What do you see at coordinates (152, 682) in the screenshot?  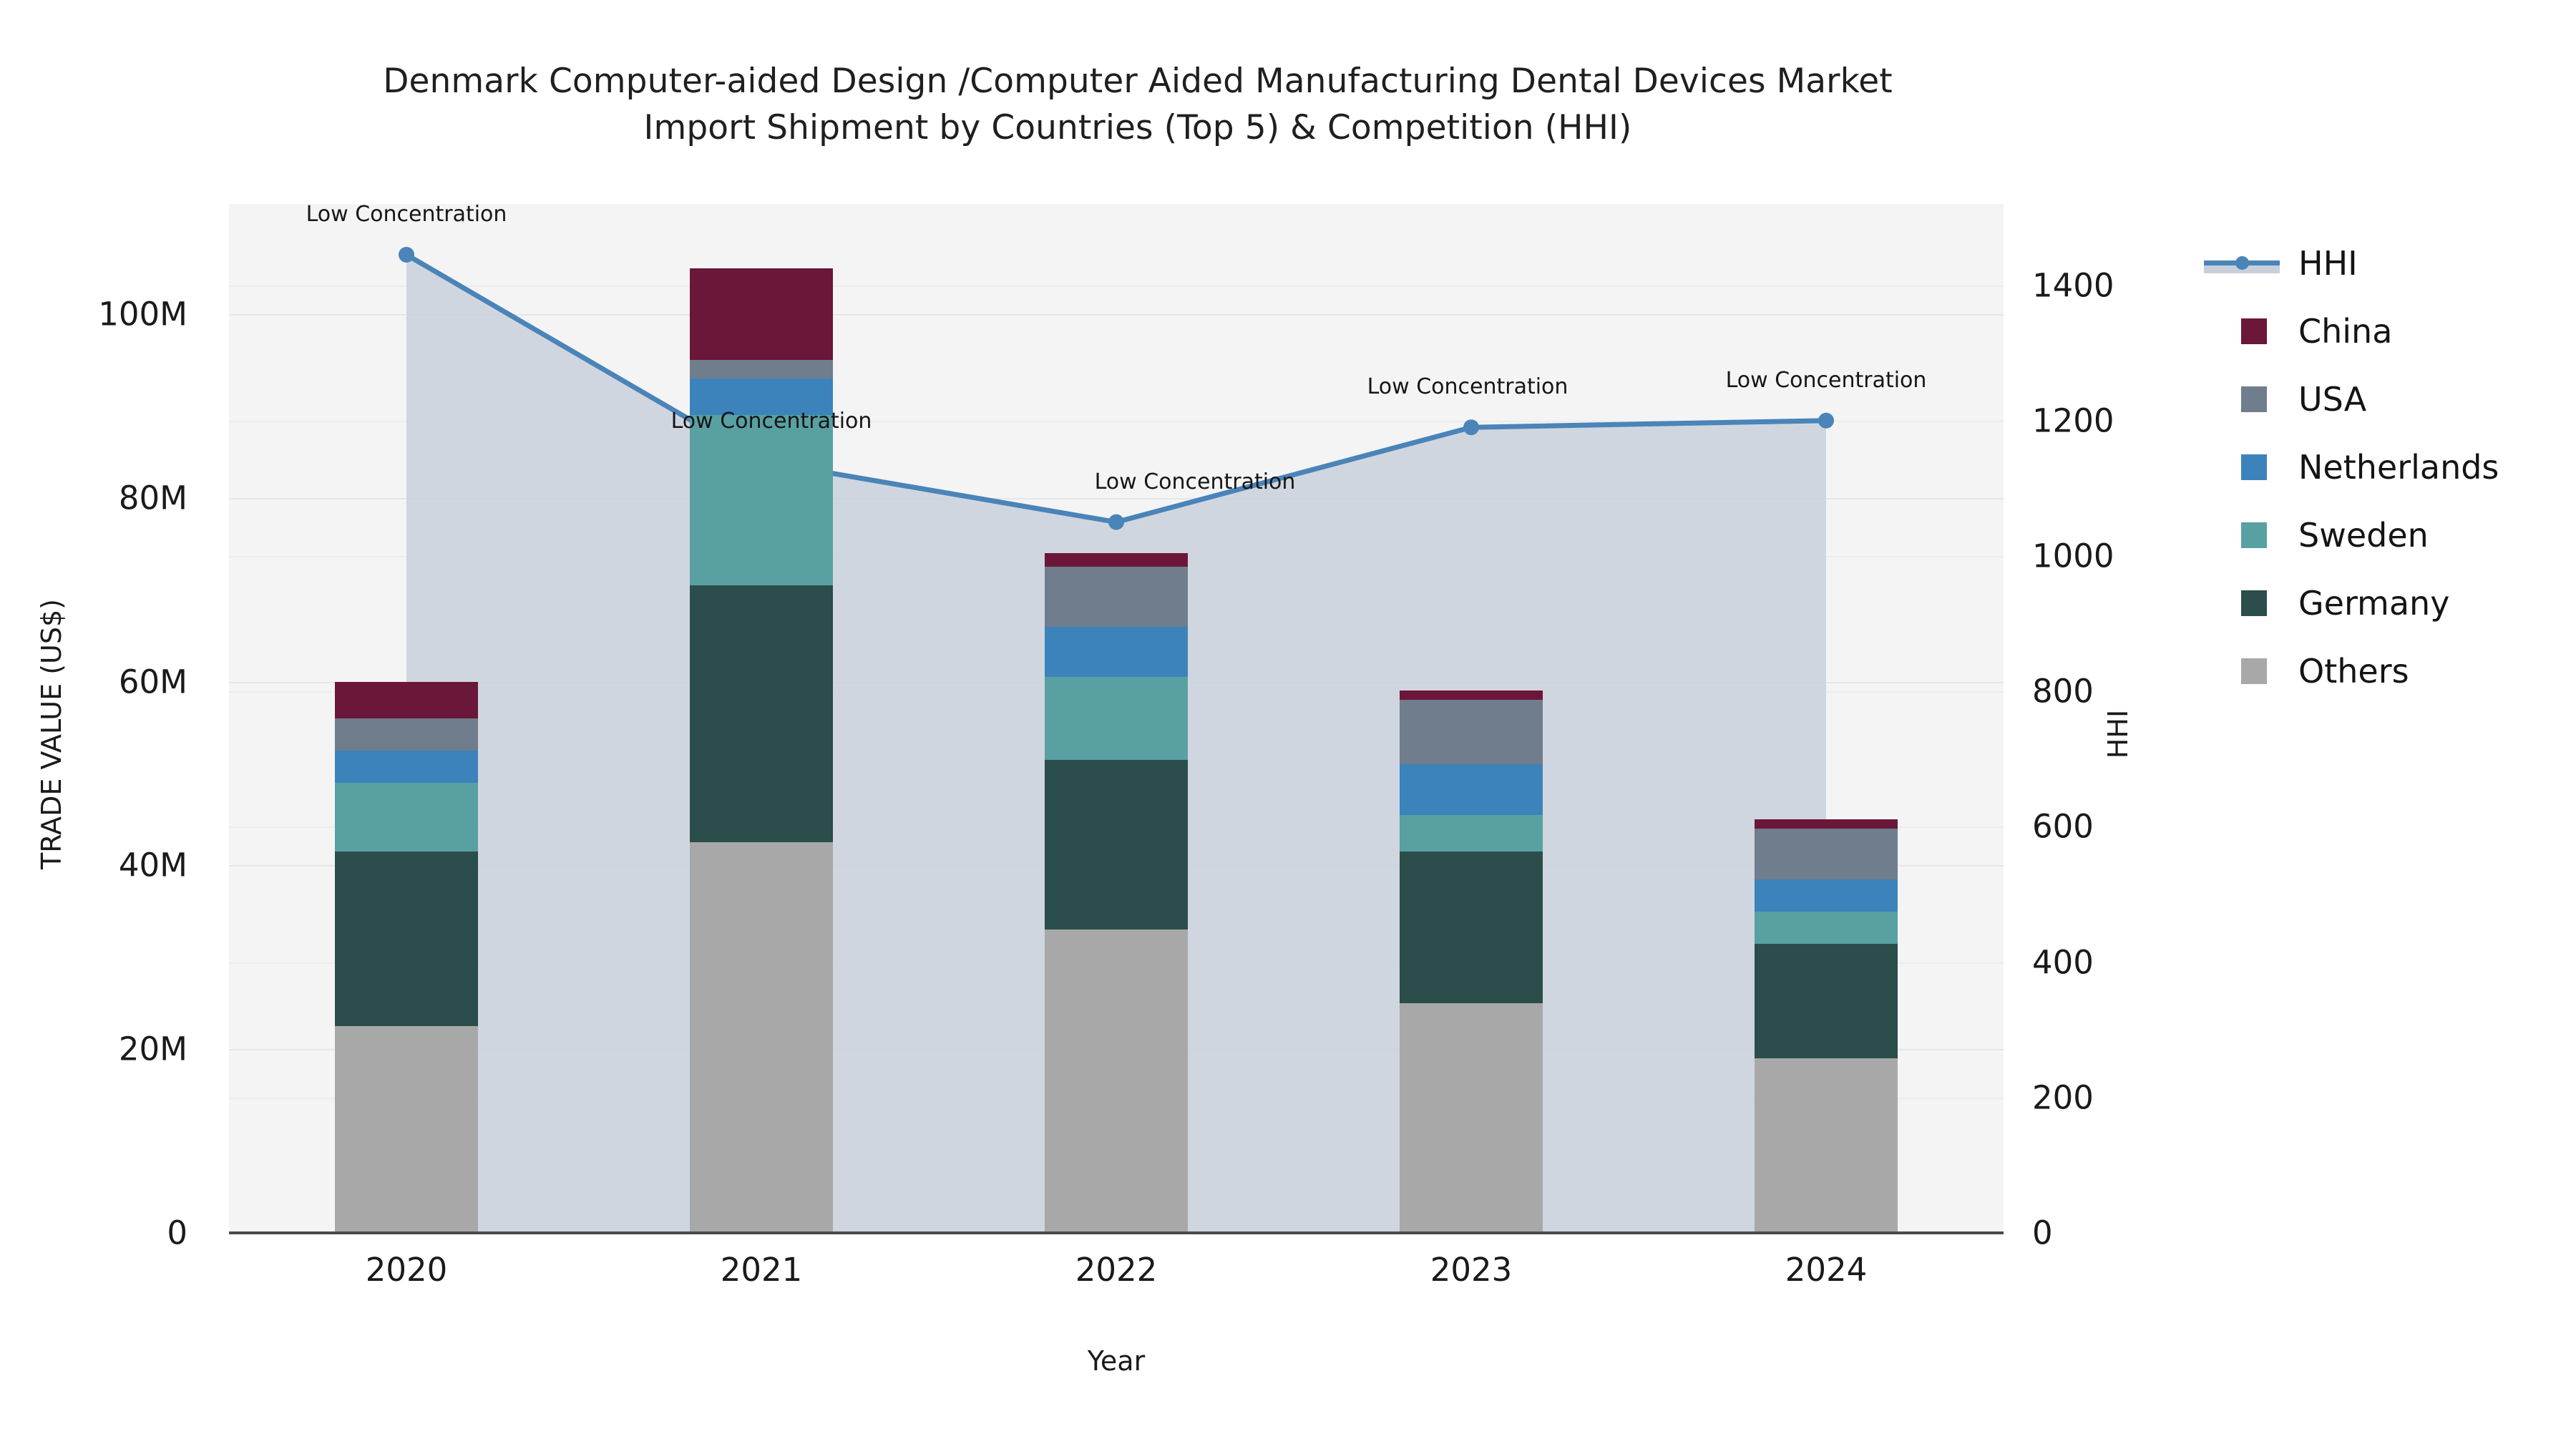 I see `y-tick-left-60M: 60M` at bounding box center [152, 682].